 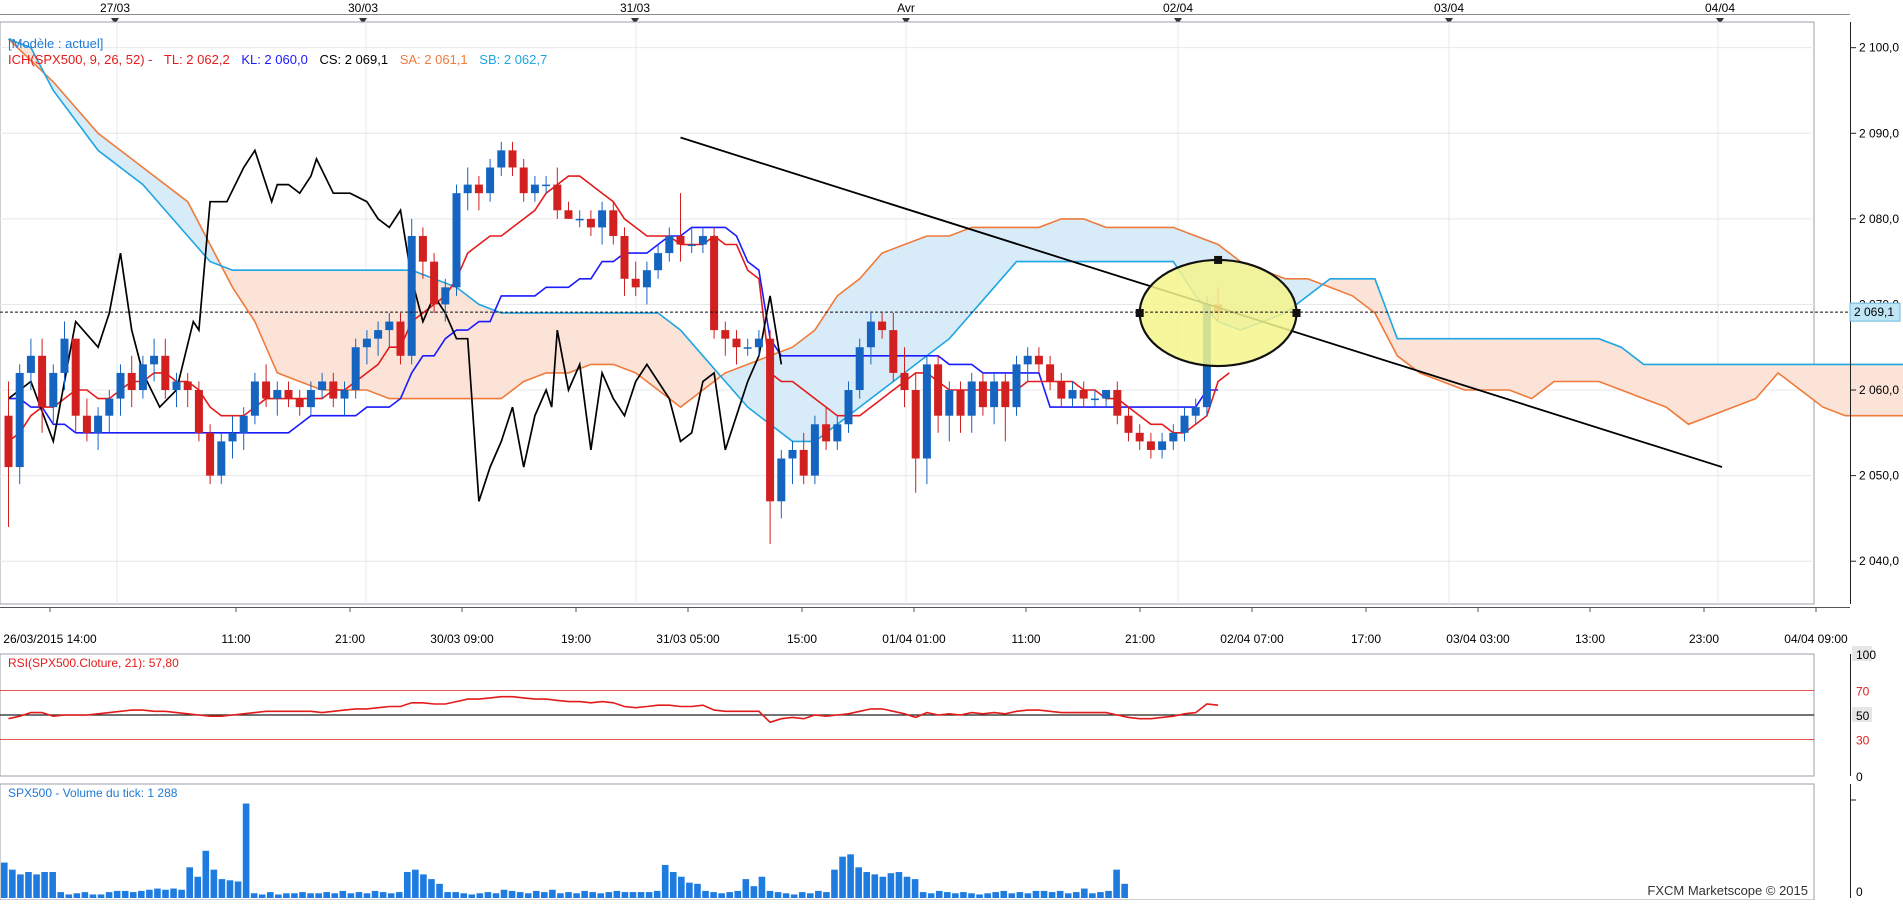 I want to click on rsi-tick-label: 30, so click(x=1863, y=740).